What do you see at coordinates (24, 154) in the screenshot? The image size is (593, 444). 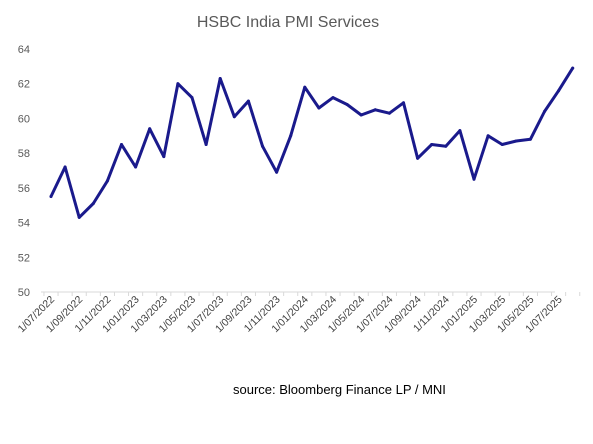 I see `y-tick-label: 58` at bounding box center [24, 154].